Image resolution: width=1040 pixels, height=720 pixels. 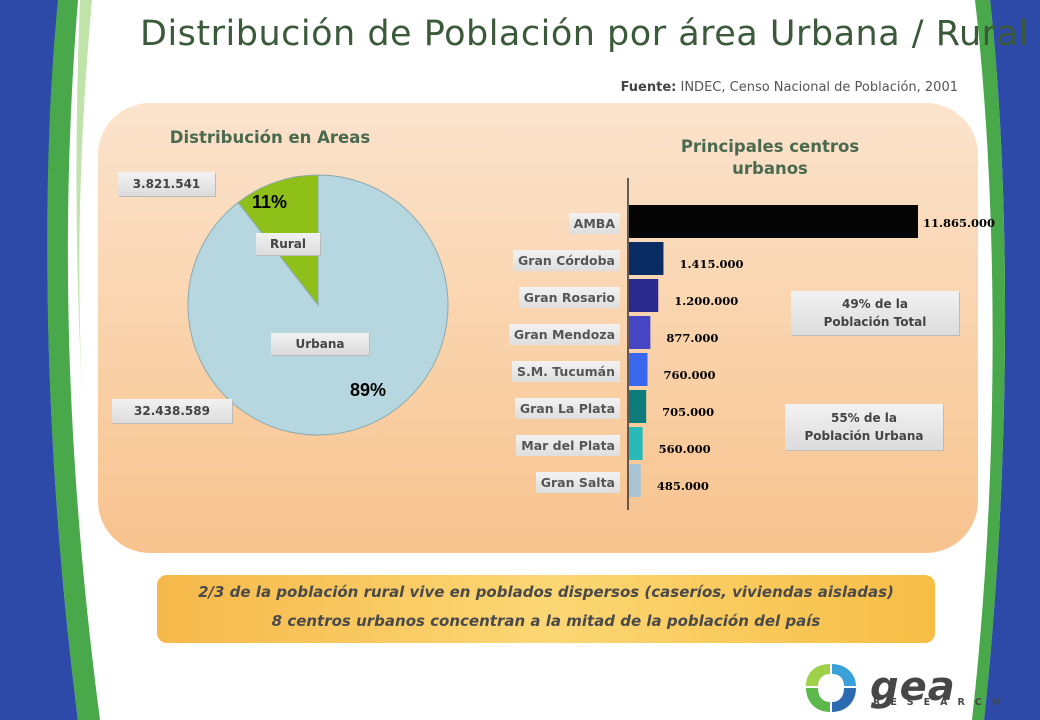 I want to click on bar-category-label: Gran La Plata, so click(x=567, y=408).